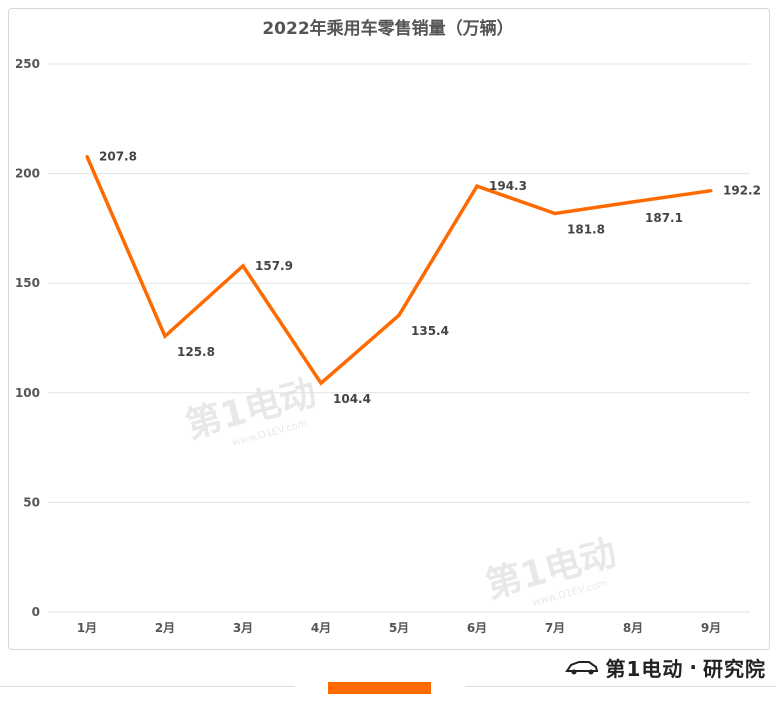  I want to click on chart-title: 2022年乘用车零售销量（万辆）, so click(388, 29).